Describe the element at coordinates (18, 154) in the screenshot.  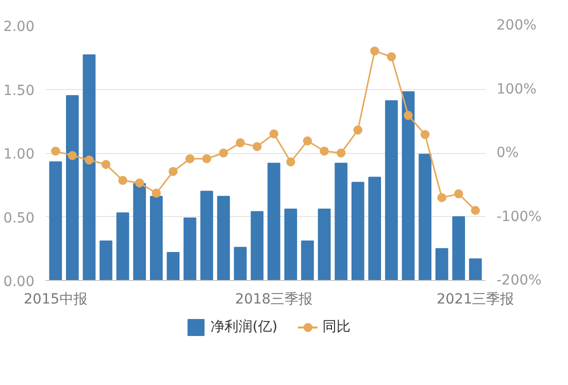
I see `y-tick-label: 1.00` at that location.